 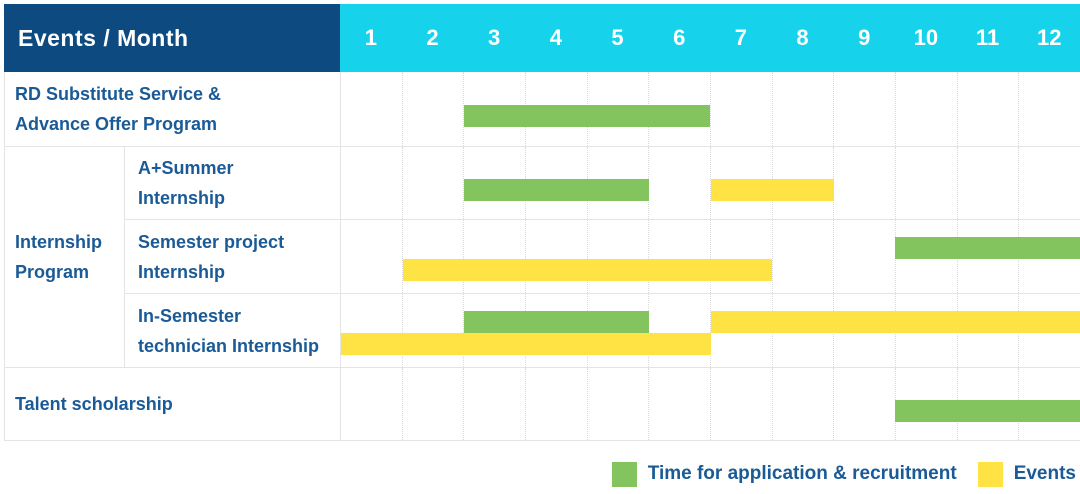 I want to click on table-row: In-Semester technician Internship, so click(x=602, y=331).